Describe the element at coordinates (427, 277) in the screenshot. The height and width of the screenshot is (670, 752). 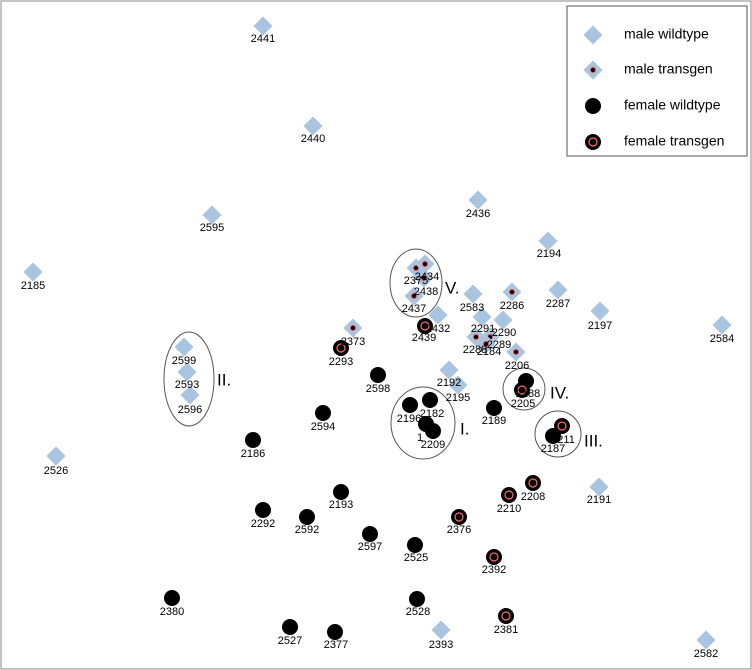
I see `point-label: 2434` at that location.